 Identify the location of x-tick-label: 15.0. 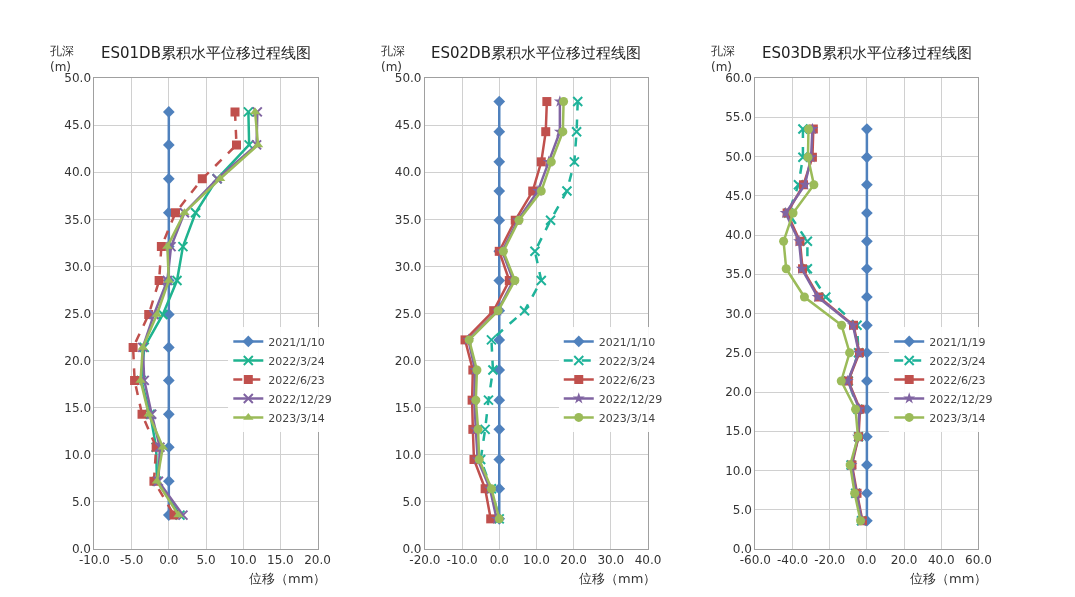
(280, 560).